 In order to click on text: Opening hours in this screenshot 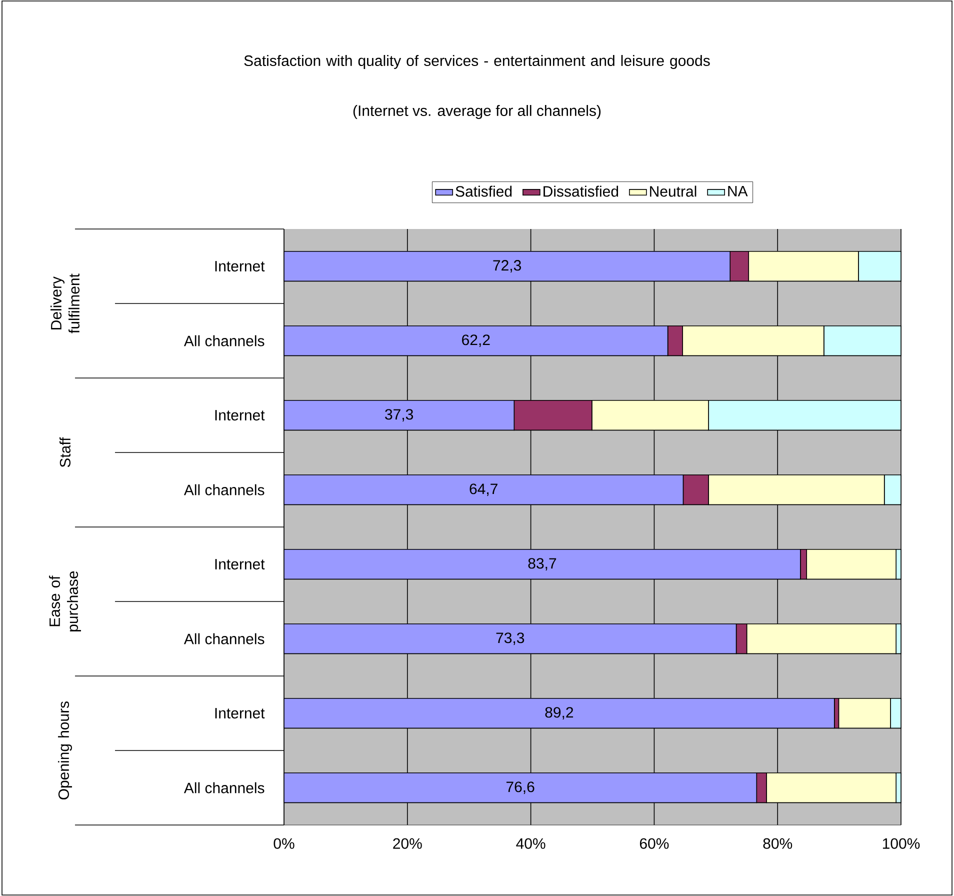, I will do `click(65, 750)`.